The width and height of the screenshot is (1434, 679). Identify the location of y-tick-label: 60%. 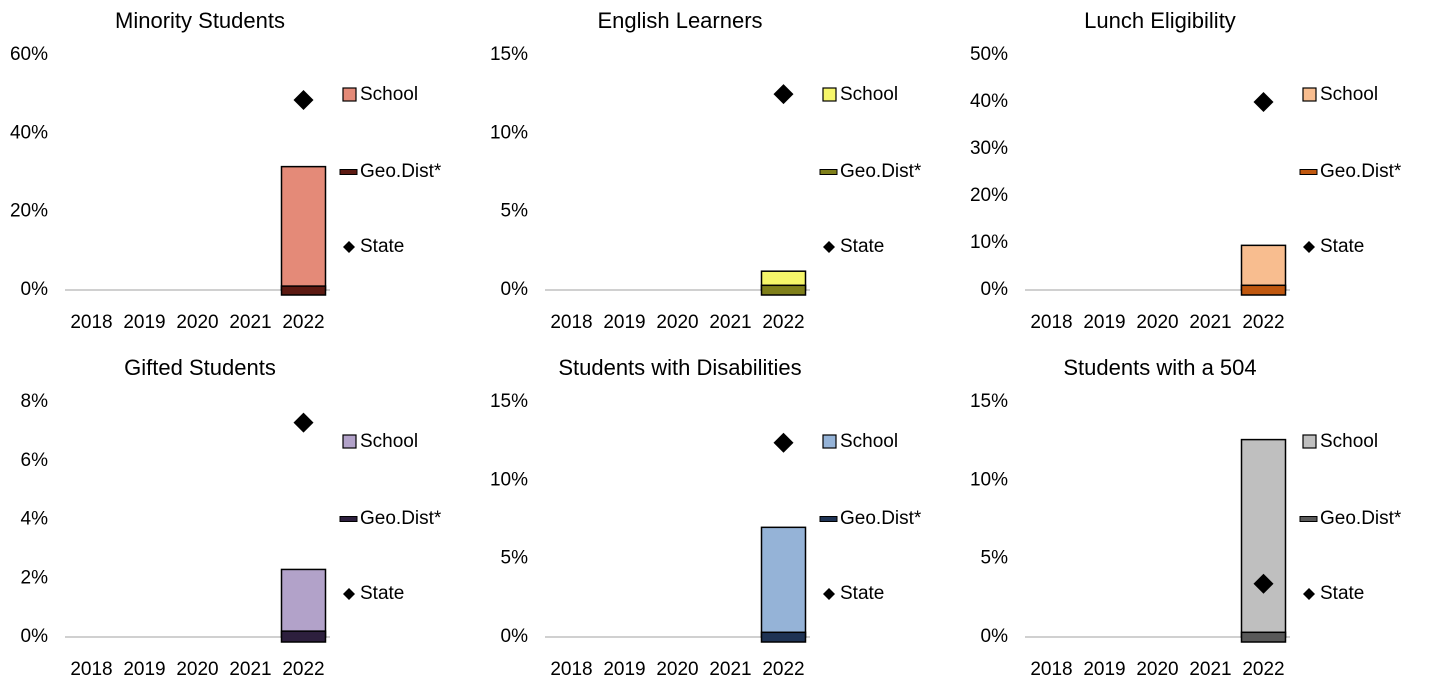
(29, 54).